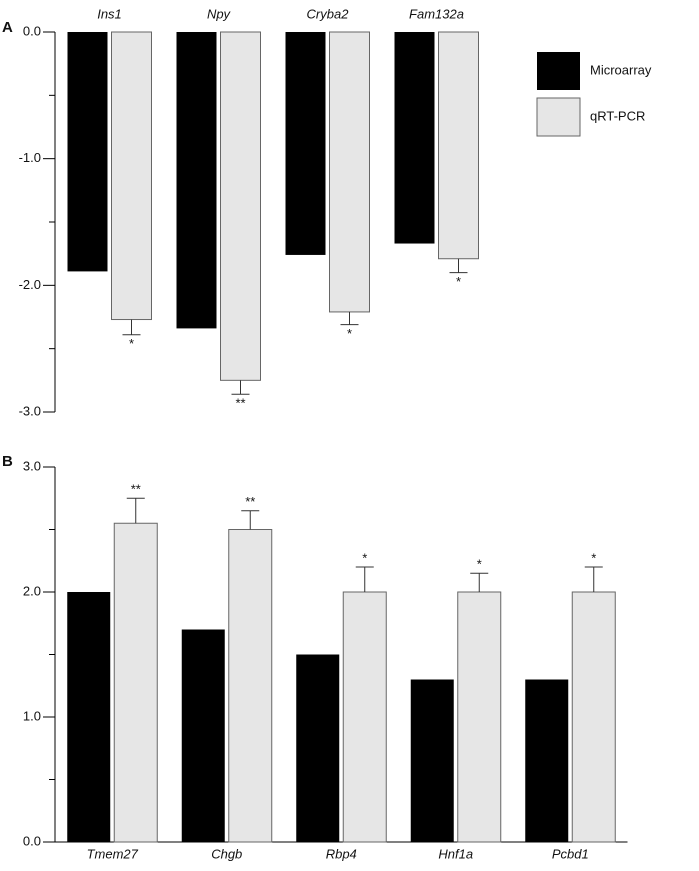 The image size is (699, 871). Describe the element at coordinates (226, 853) in the screenshot. I see `x-tick-label: Chgb` at that location.